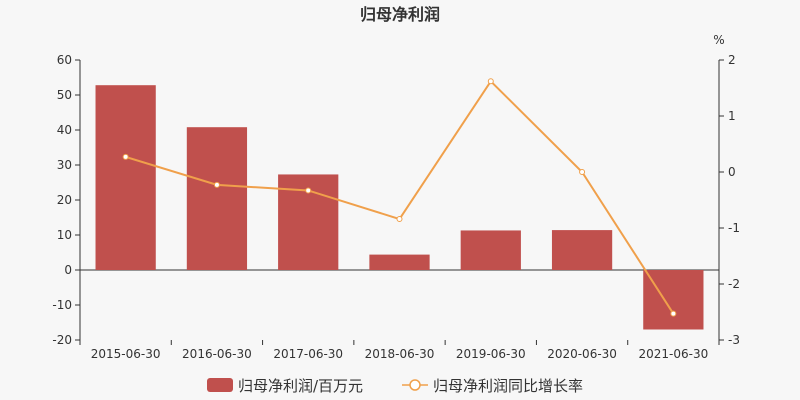  What do you see at coordinates (68, 270) in the screenshot?
I see `left-tick-label: 0` at bounding box center [68, 270].